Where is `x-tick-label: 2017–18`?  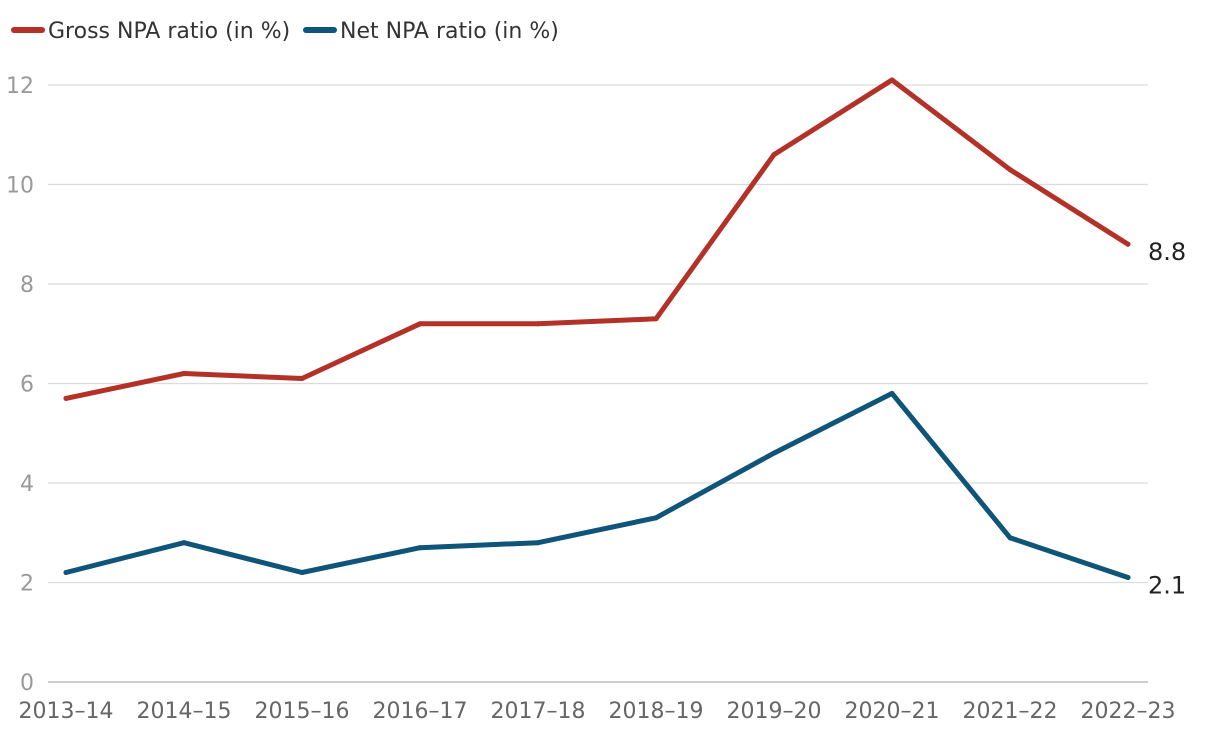
x-tick-label: 2017–18 is located at coordinates (538, 711).